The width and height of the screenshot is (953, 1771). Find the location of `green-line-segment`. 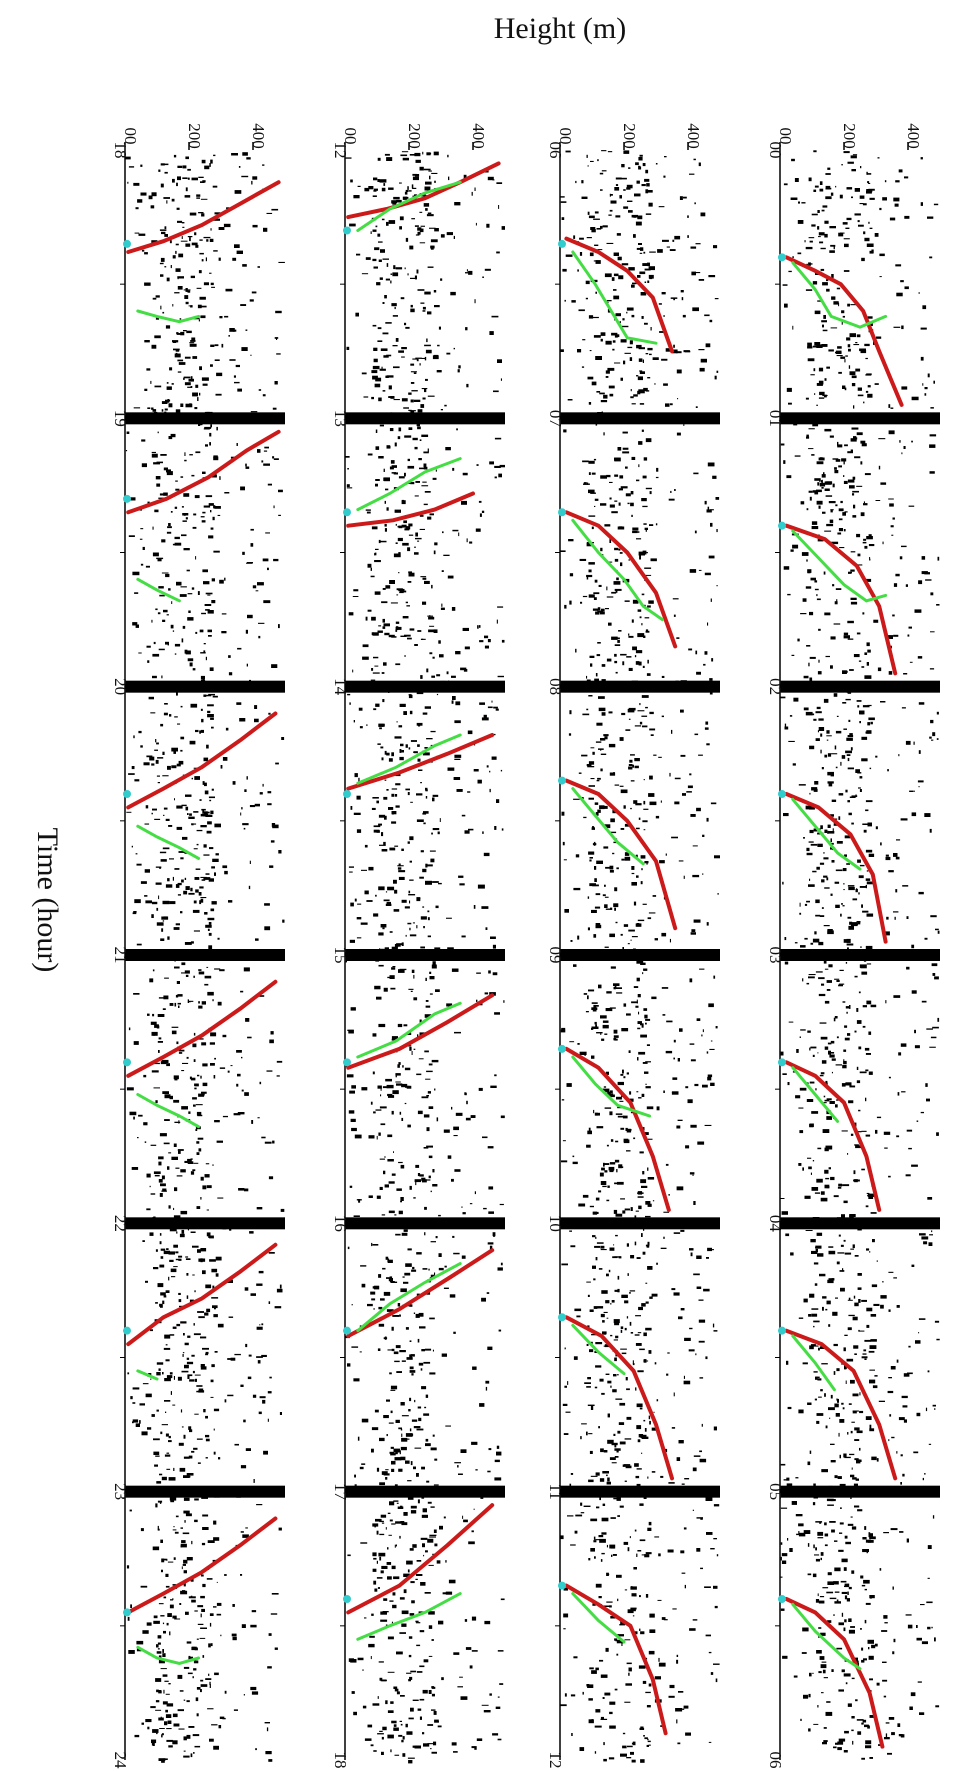

green-line-segment is located at coordinates (826, 834).